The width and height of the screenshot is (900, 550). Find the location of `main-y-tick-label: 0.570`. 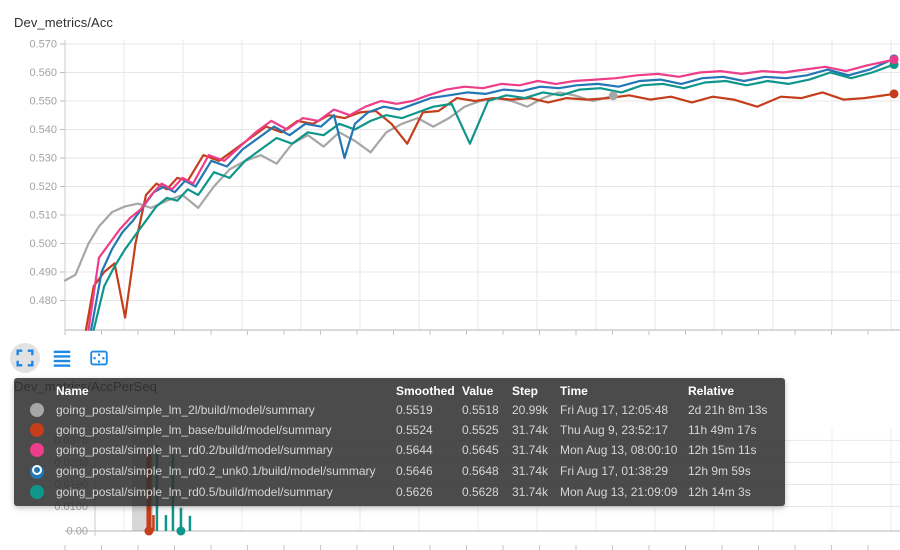

main-y-tick-label: 0.570 is located at coordinates (43, 45).